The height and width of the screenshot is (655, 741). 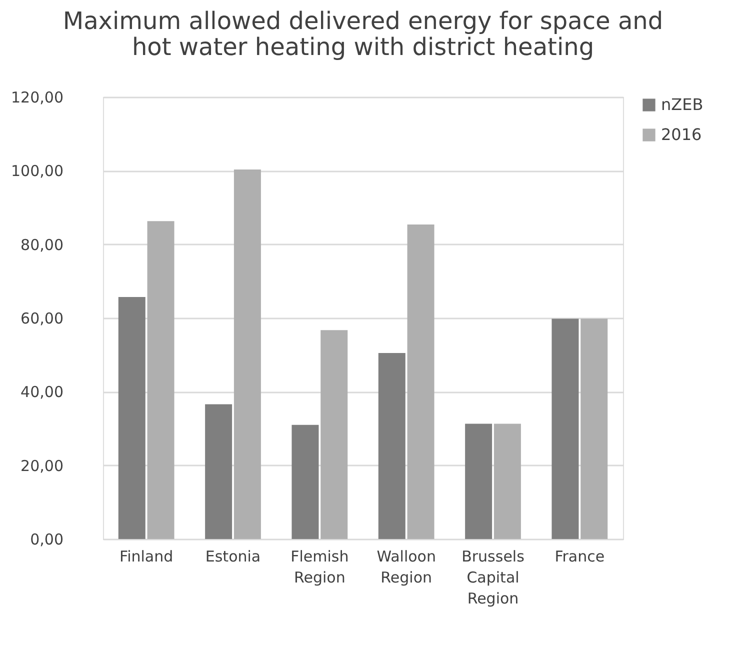 I want to click on legend-label: 2016, so click(x=681, y=134).